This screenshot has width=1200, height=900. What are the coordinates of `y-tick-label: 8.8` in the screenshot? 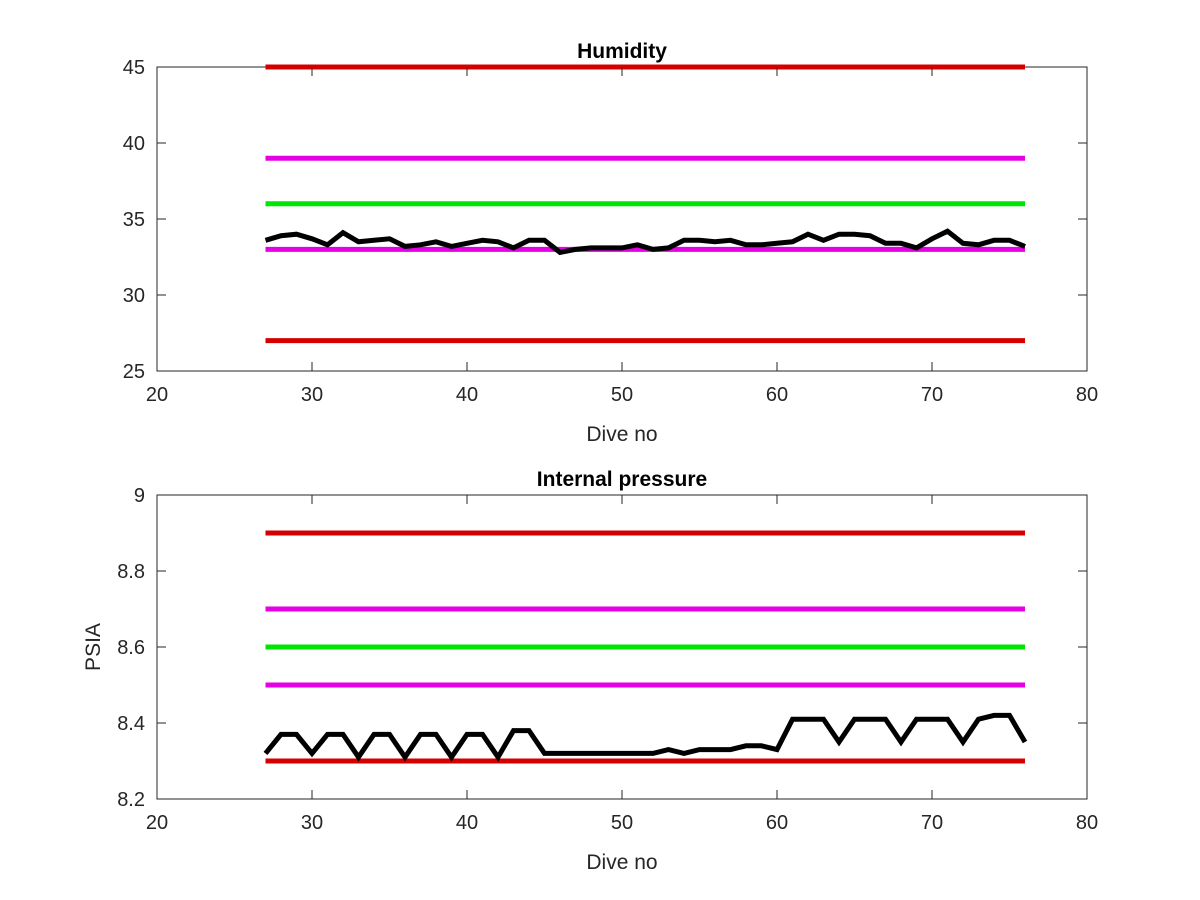 It's located at (131, 572).